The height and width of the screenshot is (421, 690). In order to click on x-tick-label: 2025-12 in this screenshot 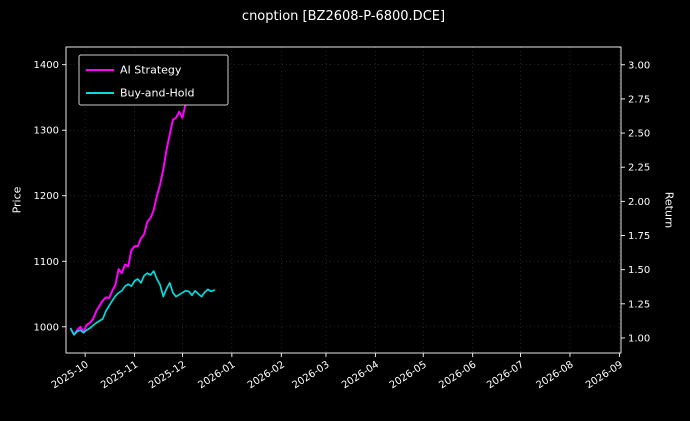, I will do `click(167, 375)`.